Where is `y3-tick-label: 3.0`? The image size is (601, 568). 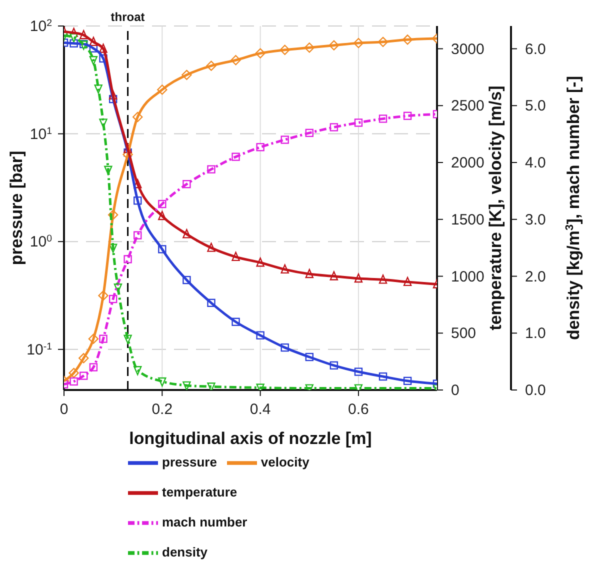
y3-tick-label: 3.0 is located at coordinates (535, 219).